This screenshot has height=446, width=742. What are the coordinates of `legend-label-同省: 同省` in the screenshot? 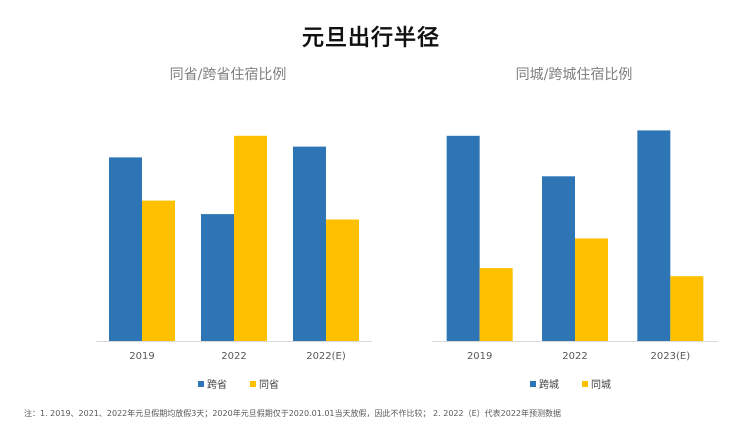 It's located at (269, 384).